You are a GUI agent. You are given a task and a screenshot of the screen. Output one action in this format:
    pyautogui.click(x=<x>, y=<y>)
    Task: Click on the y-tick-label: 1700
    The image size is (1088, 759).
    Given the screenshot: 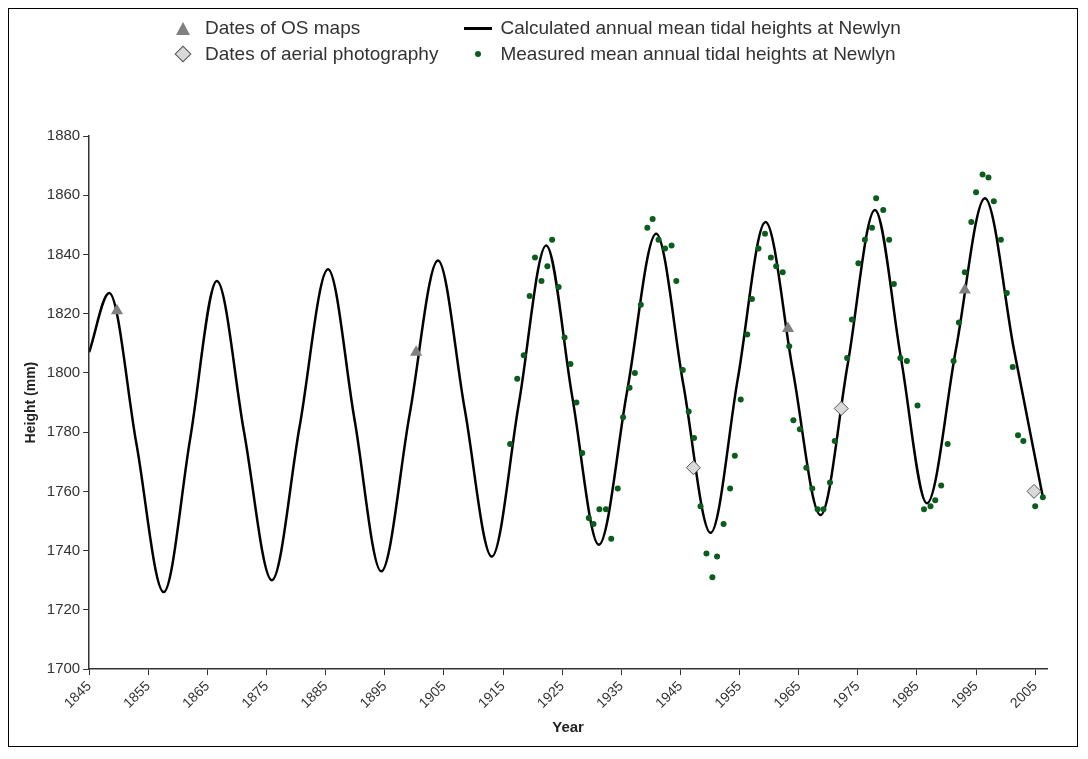 What is the action you would take?
    pyautogui.click(x=63, y=668)
    